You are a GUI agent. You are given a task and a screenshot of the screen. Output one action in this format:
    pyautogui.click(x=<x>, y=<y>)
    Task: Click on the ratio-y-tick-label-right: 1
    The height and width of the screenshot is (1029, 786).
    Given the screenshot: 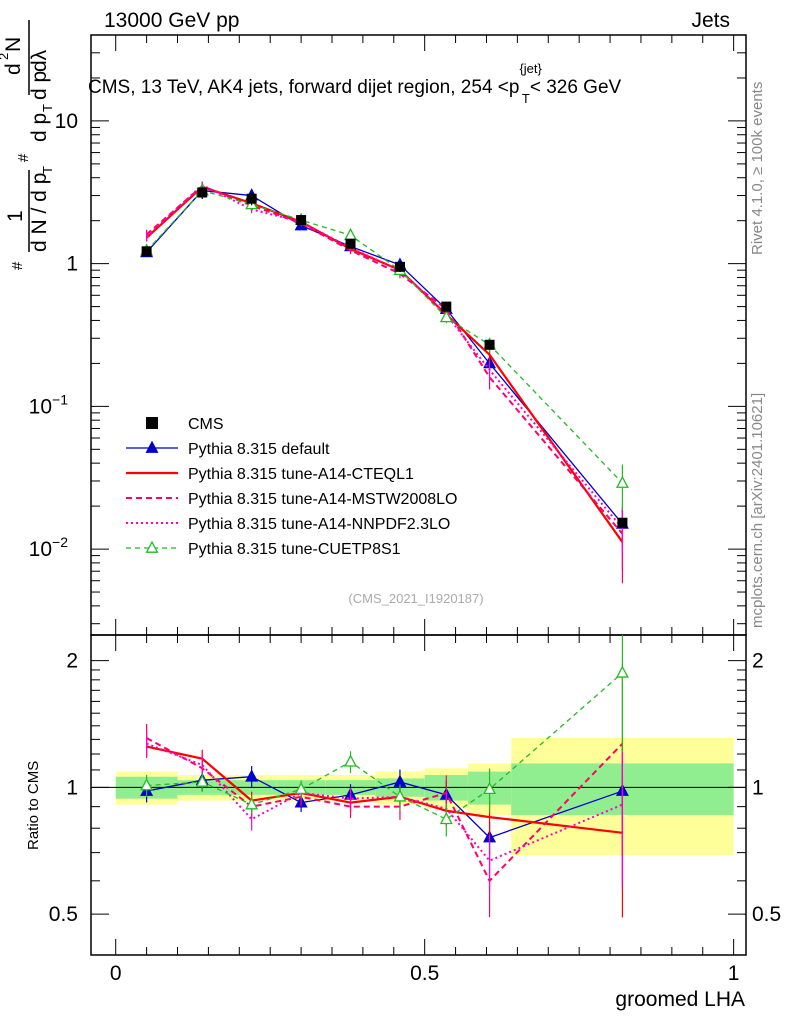 What is the action you would take?
    pyautogui.click(x=758, y=787)
    